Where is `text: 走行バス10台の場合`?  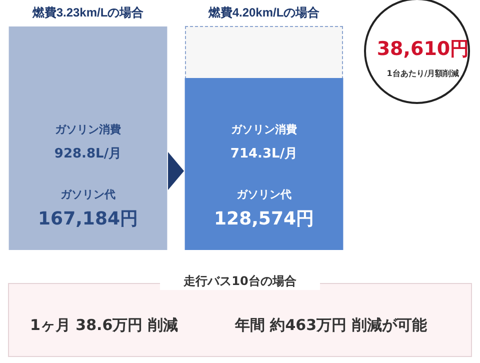
text: 走行バス10台の場合 is located at coordinates (240, 281).